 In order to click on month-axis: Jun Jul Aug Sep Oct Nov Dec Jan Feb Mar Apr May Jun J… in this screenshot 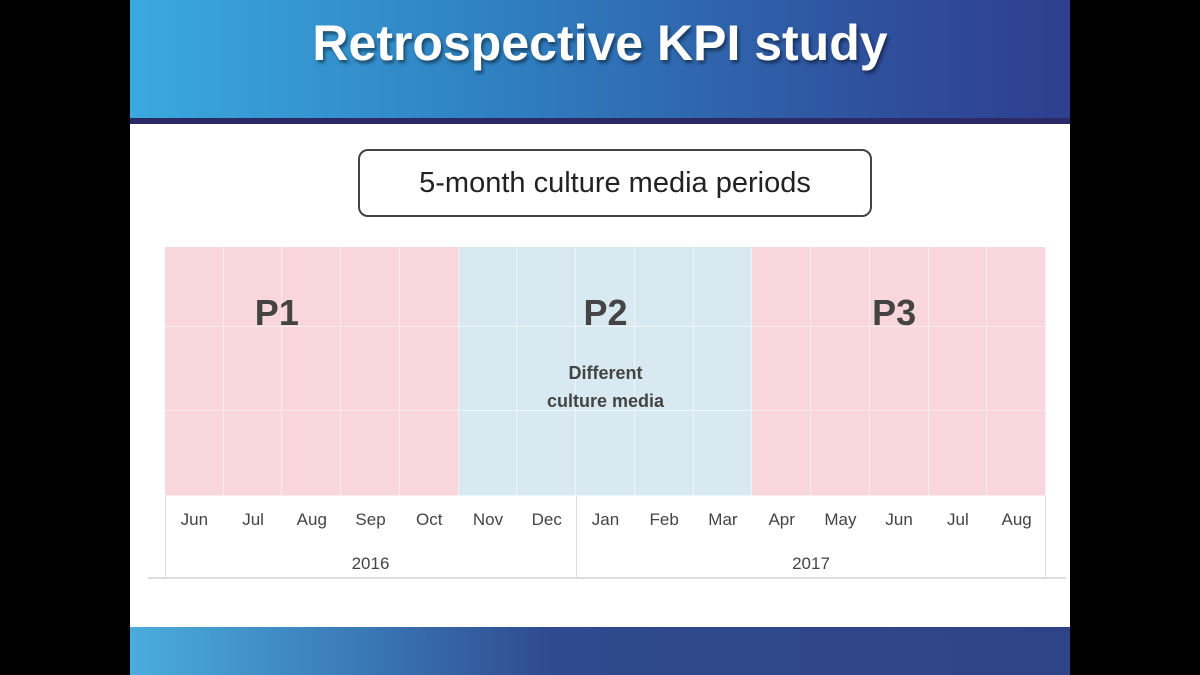, I will do `click(605, 524)`.